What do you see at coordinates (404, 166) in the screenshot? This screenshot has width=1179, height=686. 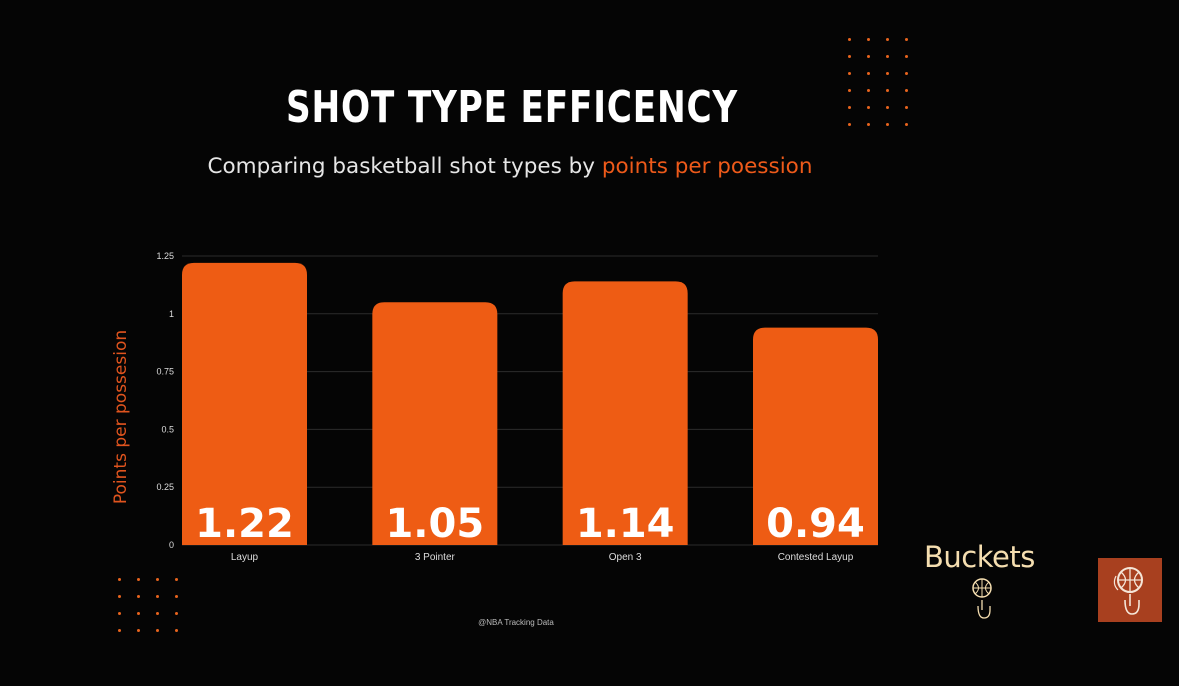 I see `subtitle-prefix: Comparing basketball shot types by` at bounding box center [404, 166].